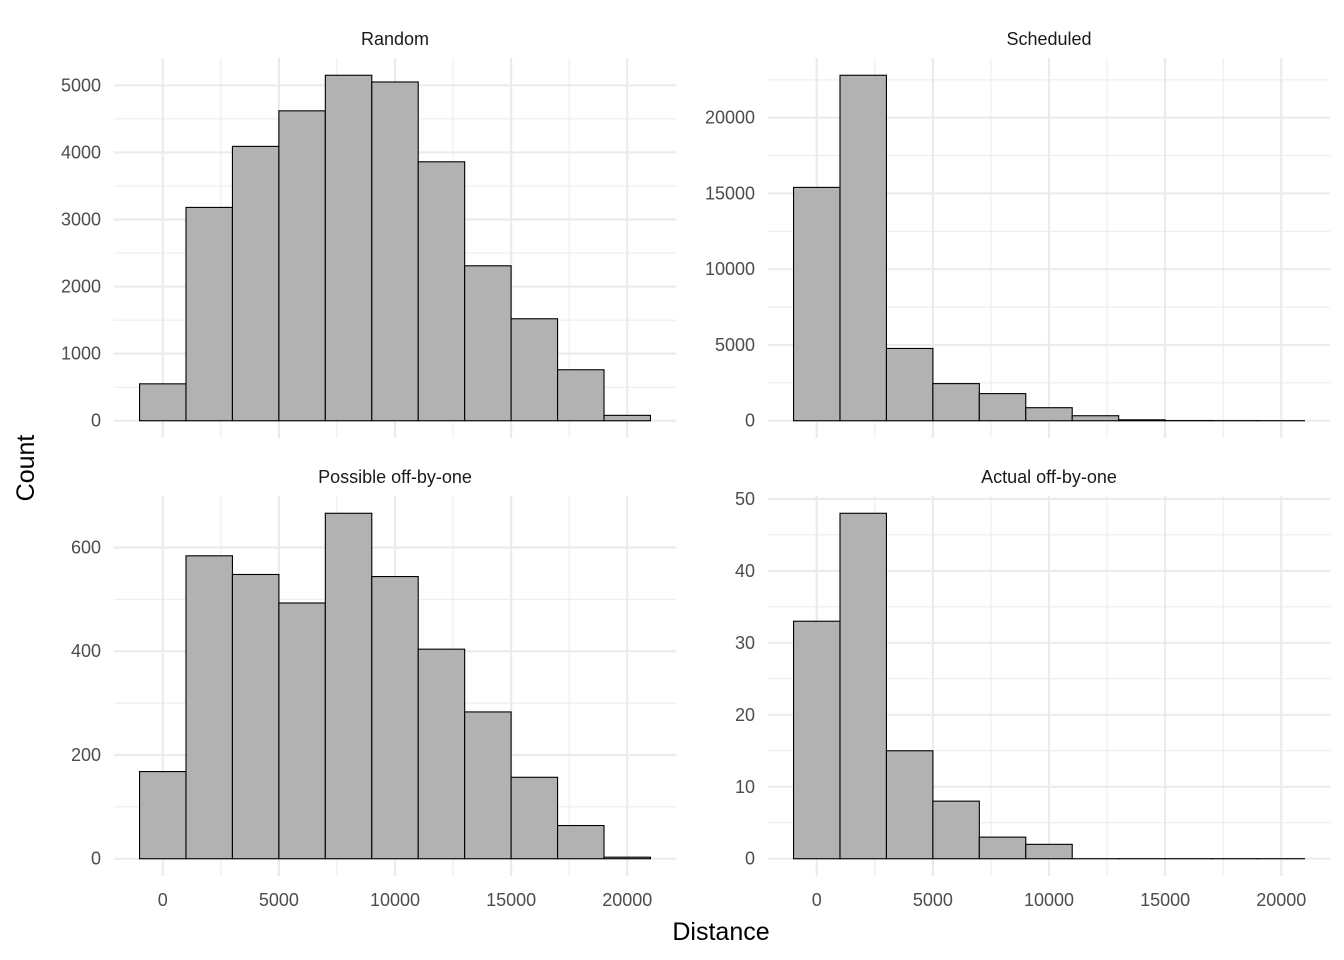 Image resolution: width=1344 pixels, height=960 pixels. What do you see at coordinates (720, 932) in the screenshot?
I see `x-axis-title: Distance` at bounding box center [720, 932].